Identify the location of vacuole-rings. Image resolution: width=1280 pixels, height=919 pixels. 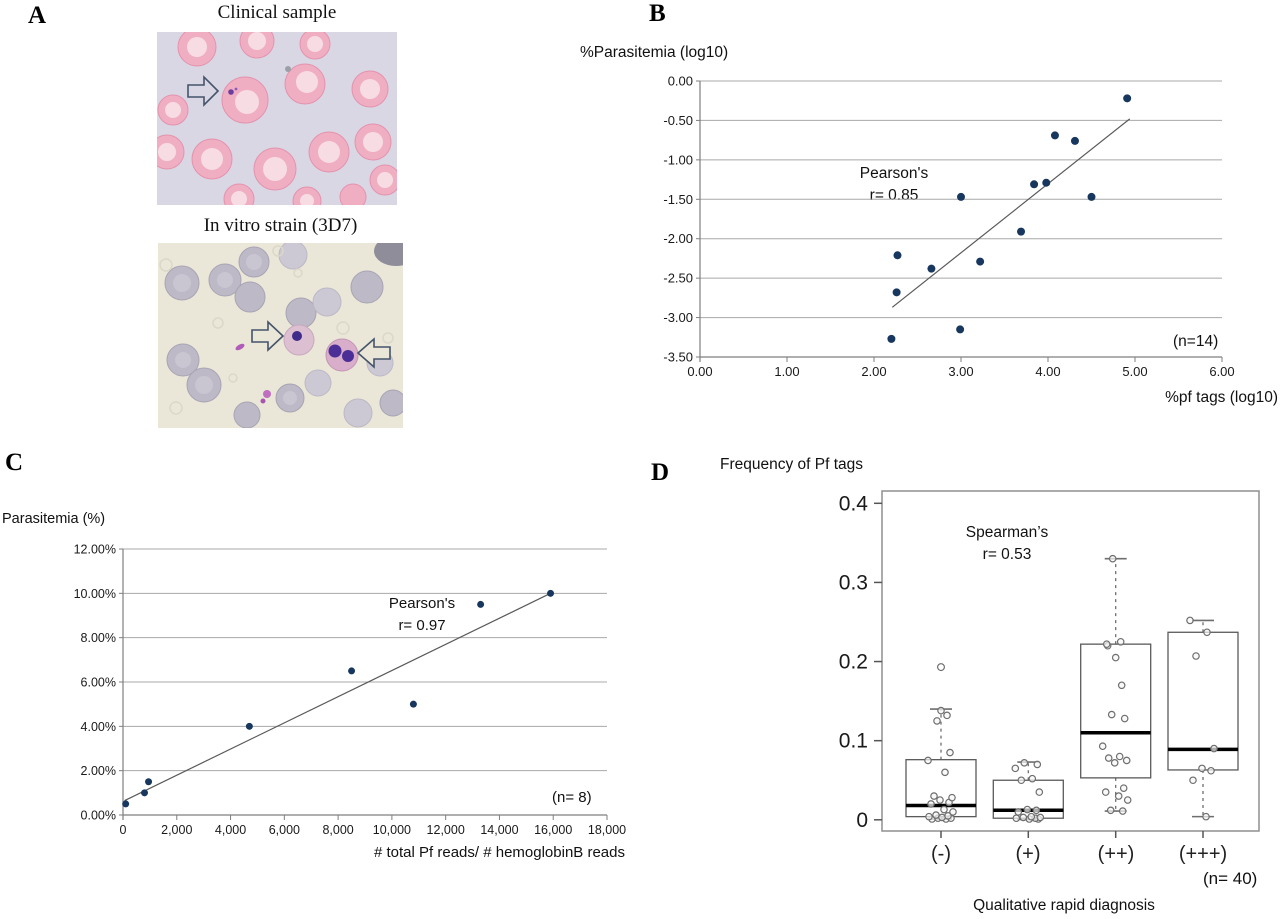
(276, 330).